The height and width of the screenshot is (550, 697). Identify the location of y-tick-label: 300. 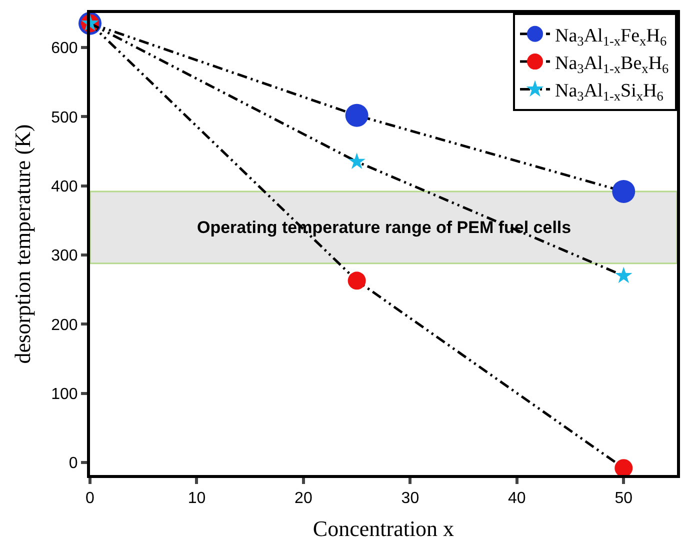
(64, 256).